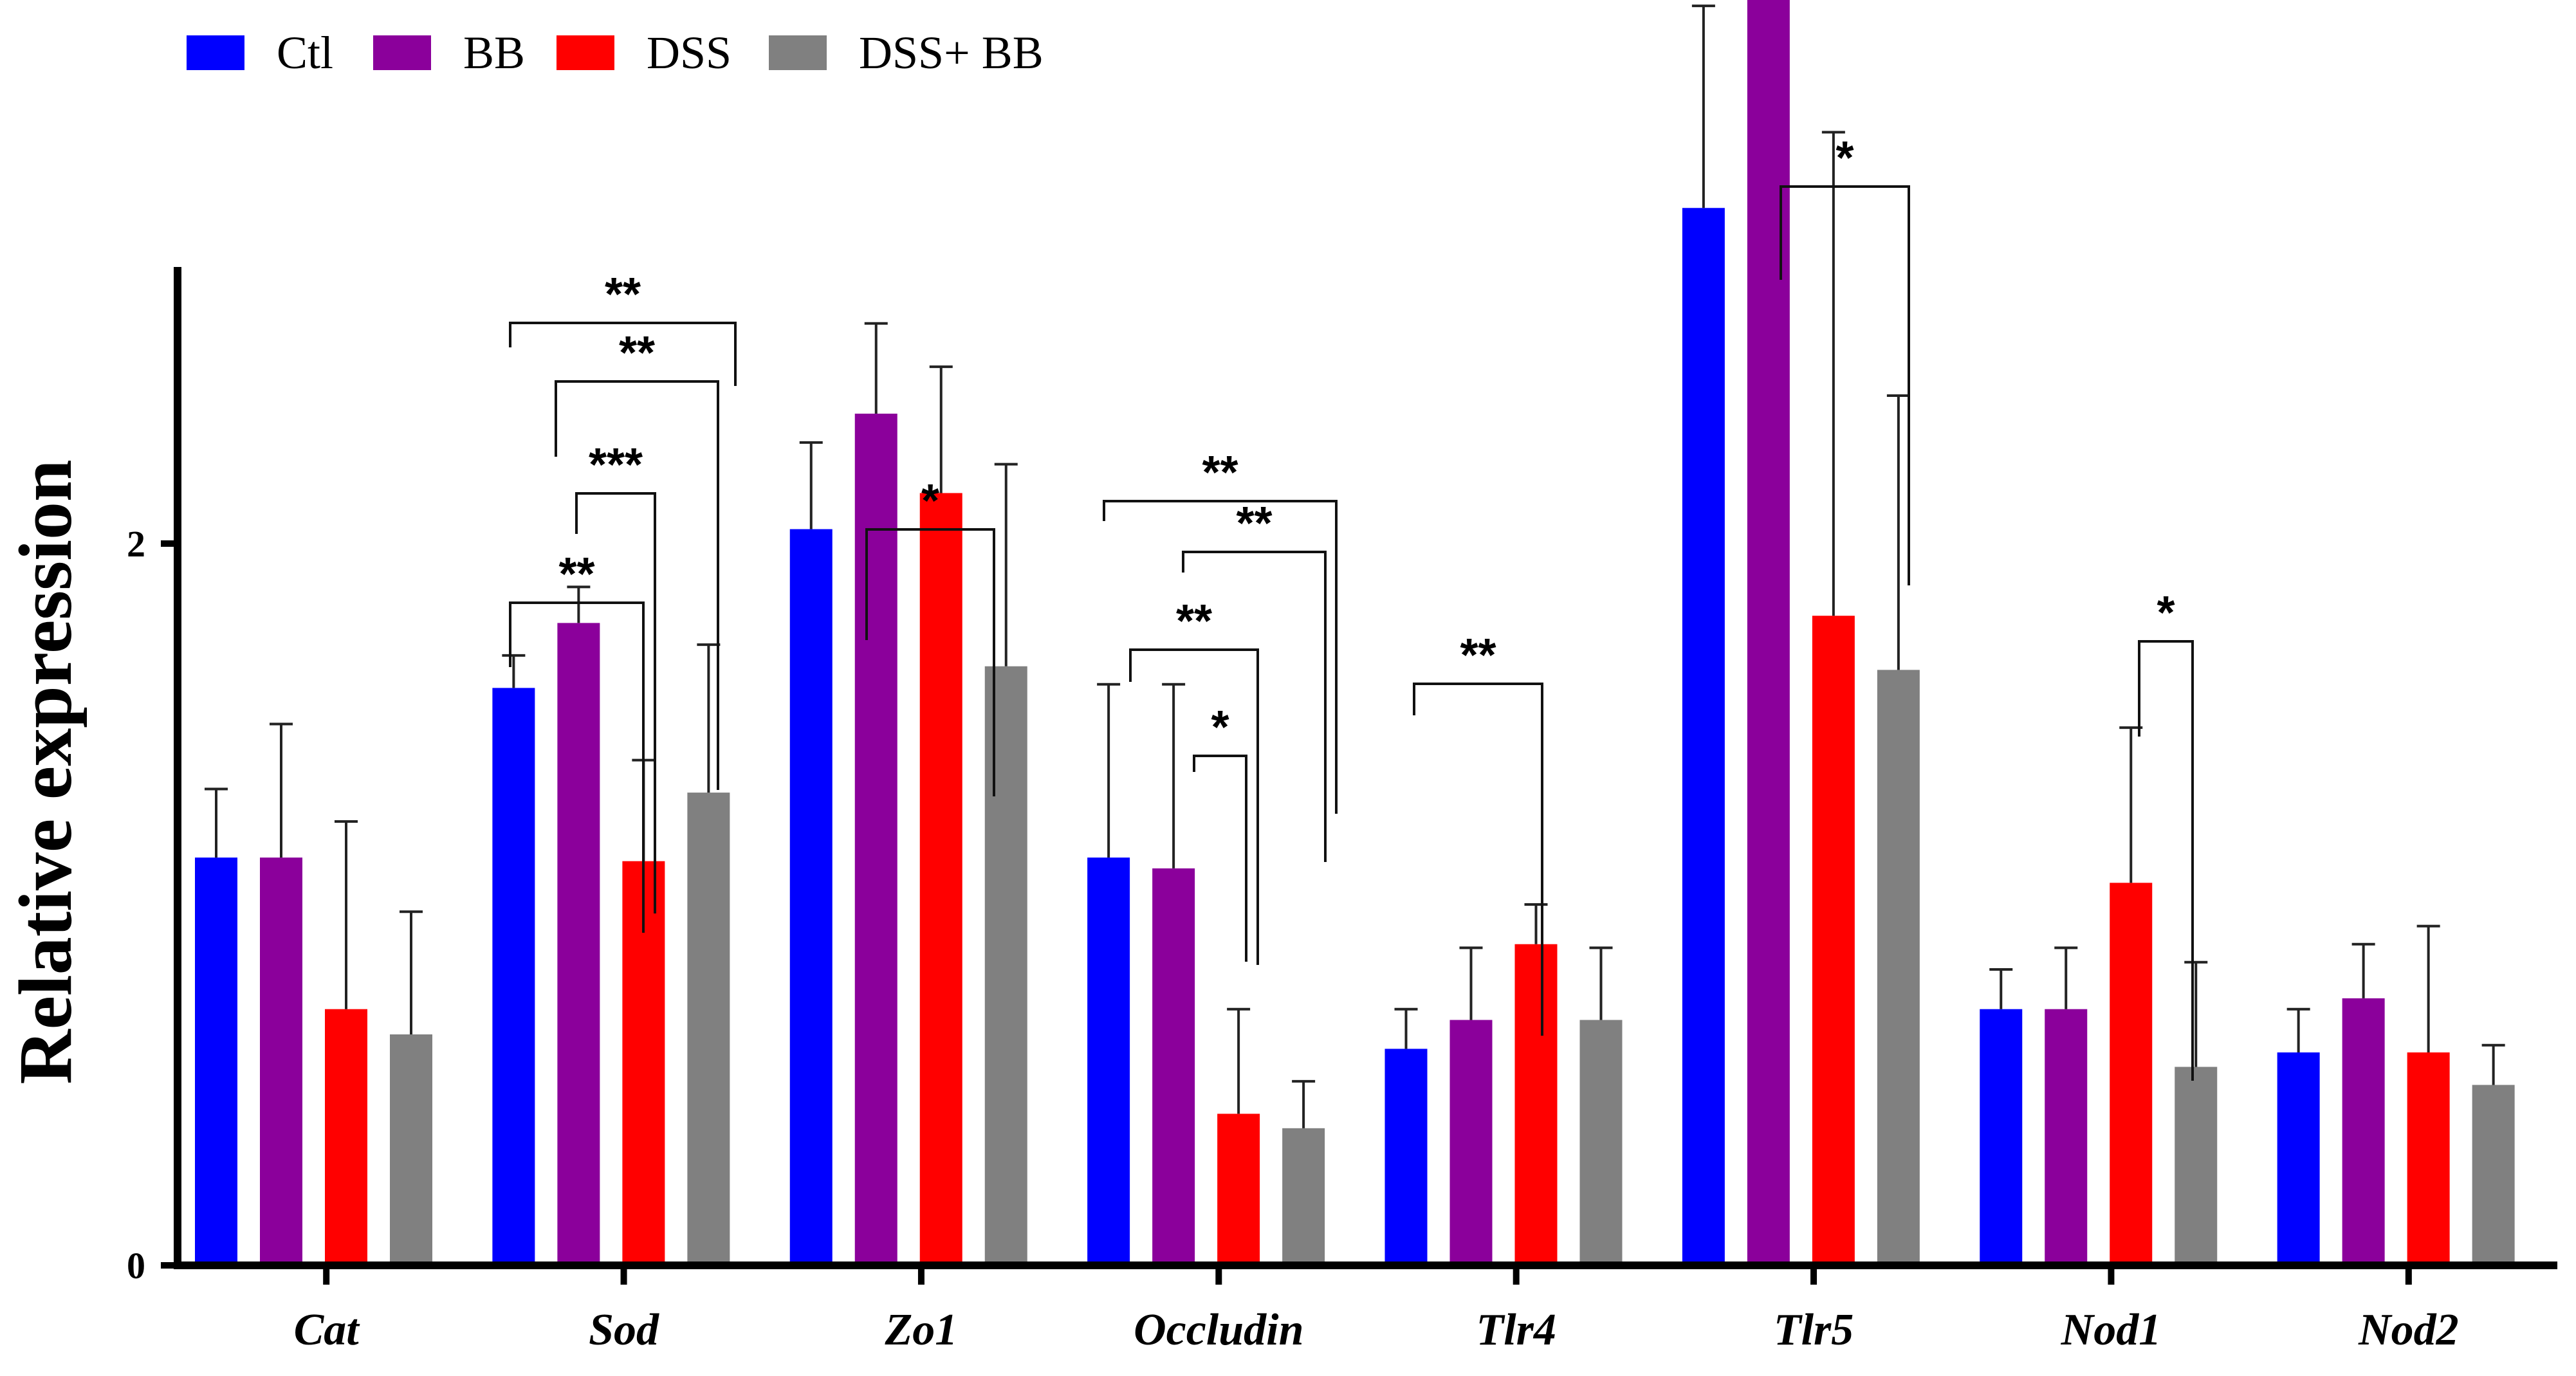 The image size is (2576, 1376). Describe the element at coordinates (875, 839) in the screenshot. I see `bar-zo1-bb` at that location.